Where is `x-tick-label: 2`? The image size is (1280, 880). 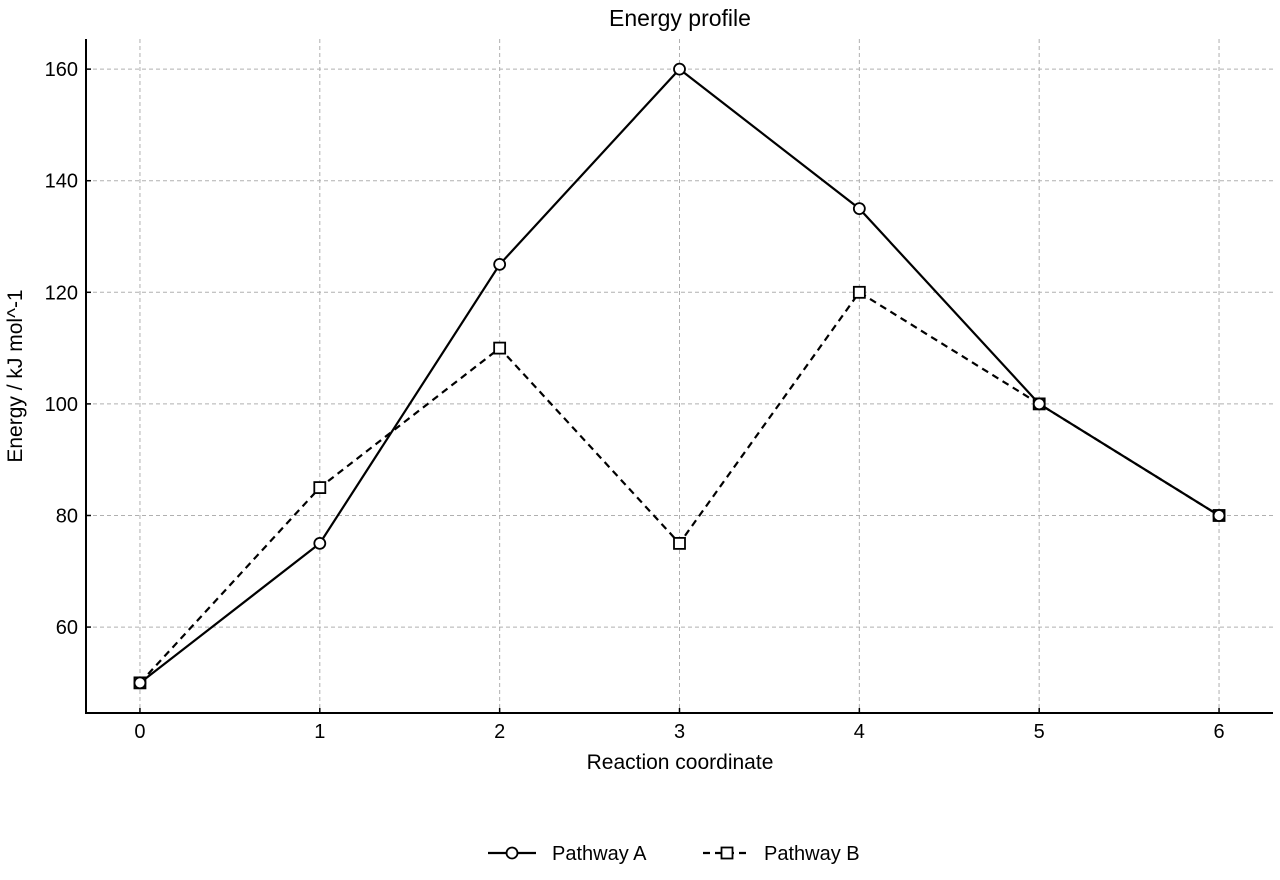 x-tick-label: 2 is located at coordinates (499, 732).